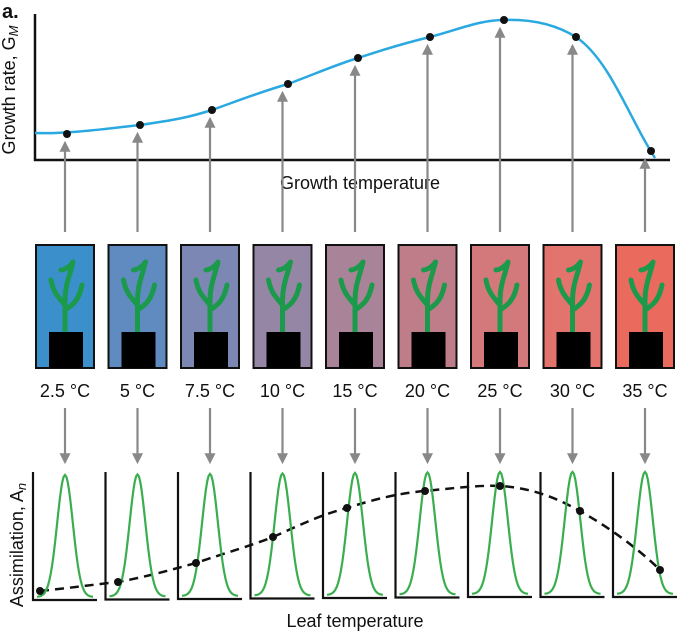 Image resolution: width=680 pixels, height=635 pixels. Describe the element at coordinates (354, 391) in the screenshot. I see `temperature-label: 15 °C` at that location.